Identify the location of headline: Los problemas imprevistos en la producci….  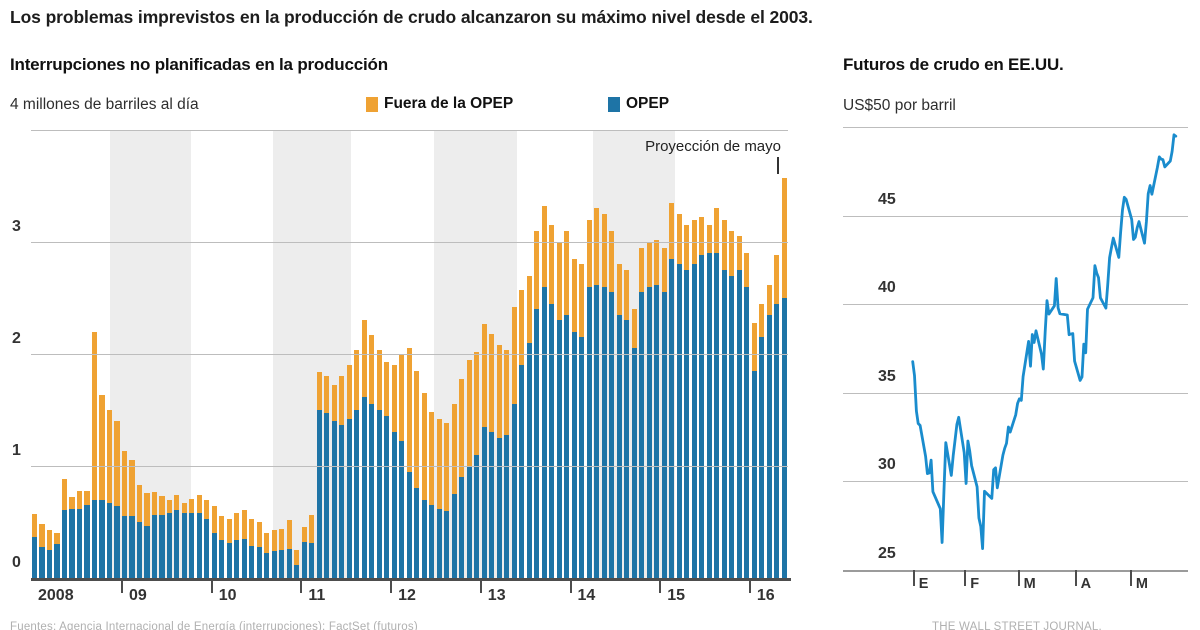
(411, 17).